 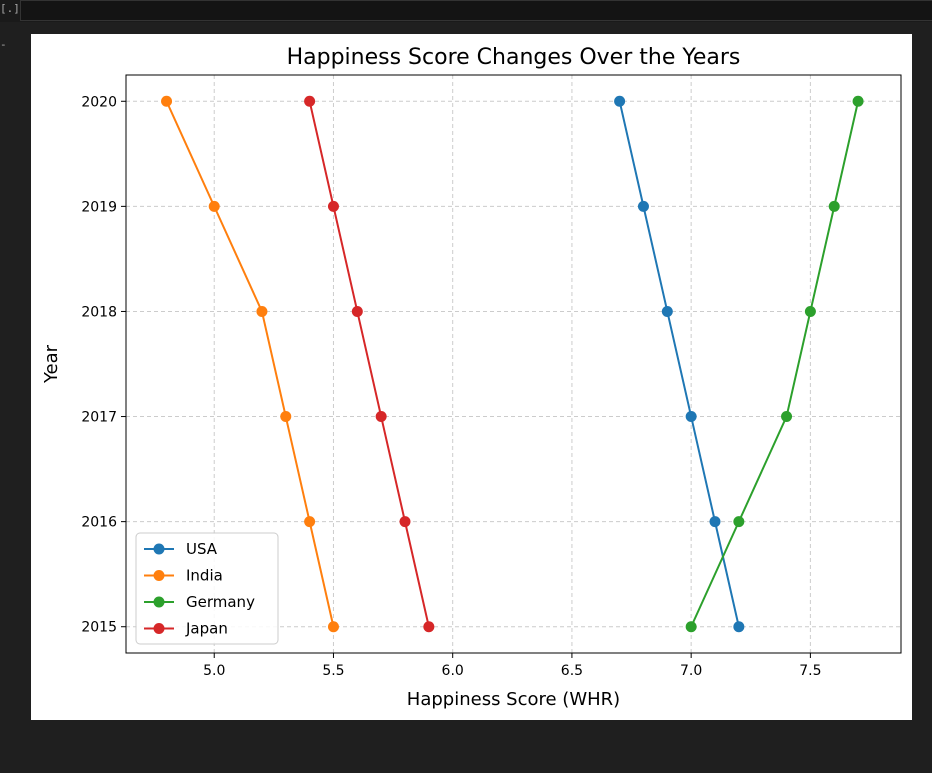 What do you see at coordinates (103, 365) in the screenshot?
I see `y-axis-ticks: 2015 2016 2017 2018 2019 2020` at bounding box center [103, 365].